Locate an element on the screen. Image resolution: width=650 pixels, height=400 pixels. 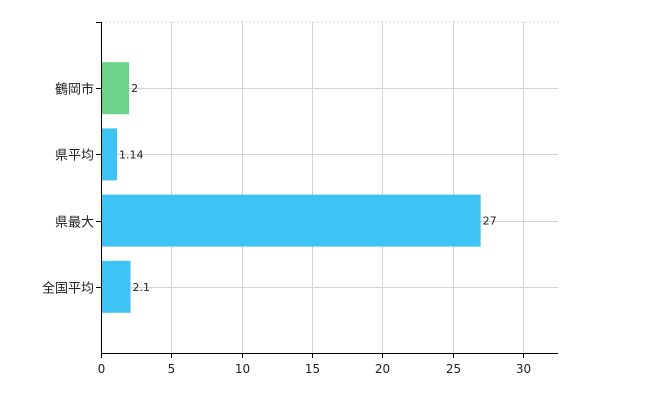
x-tick-label-5: 25 is located at coordinates (453, 369).